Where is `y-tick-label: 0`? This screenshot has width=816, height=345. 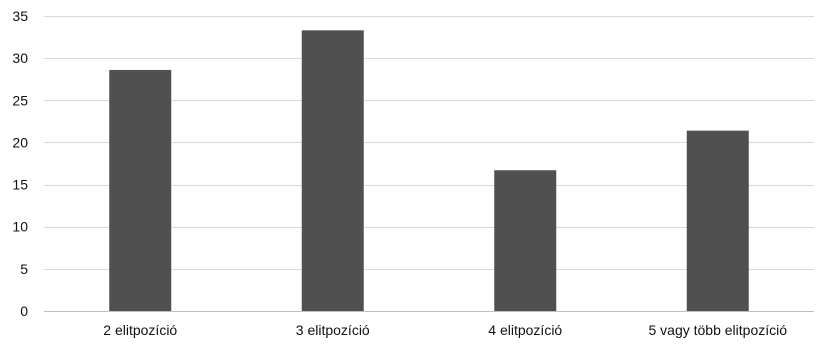
y-tick-label: 0 is located at coordinates (24, 311).